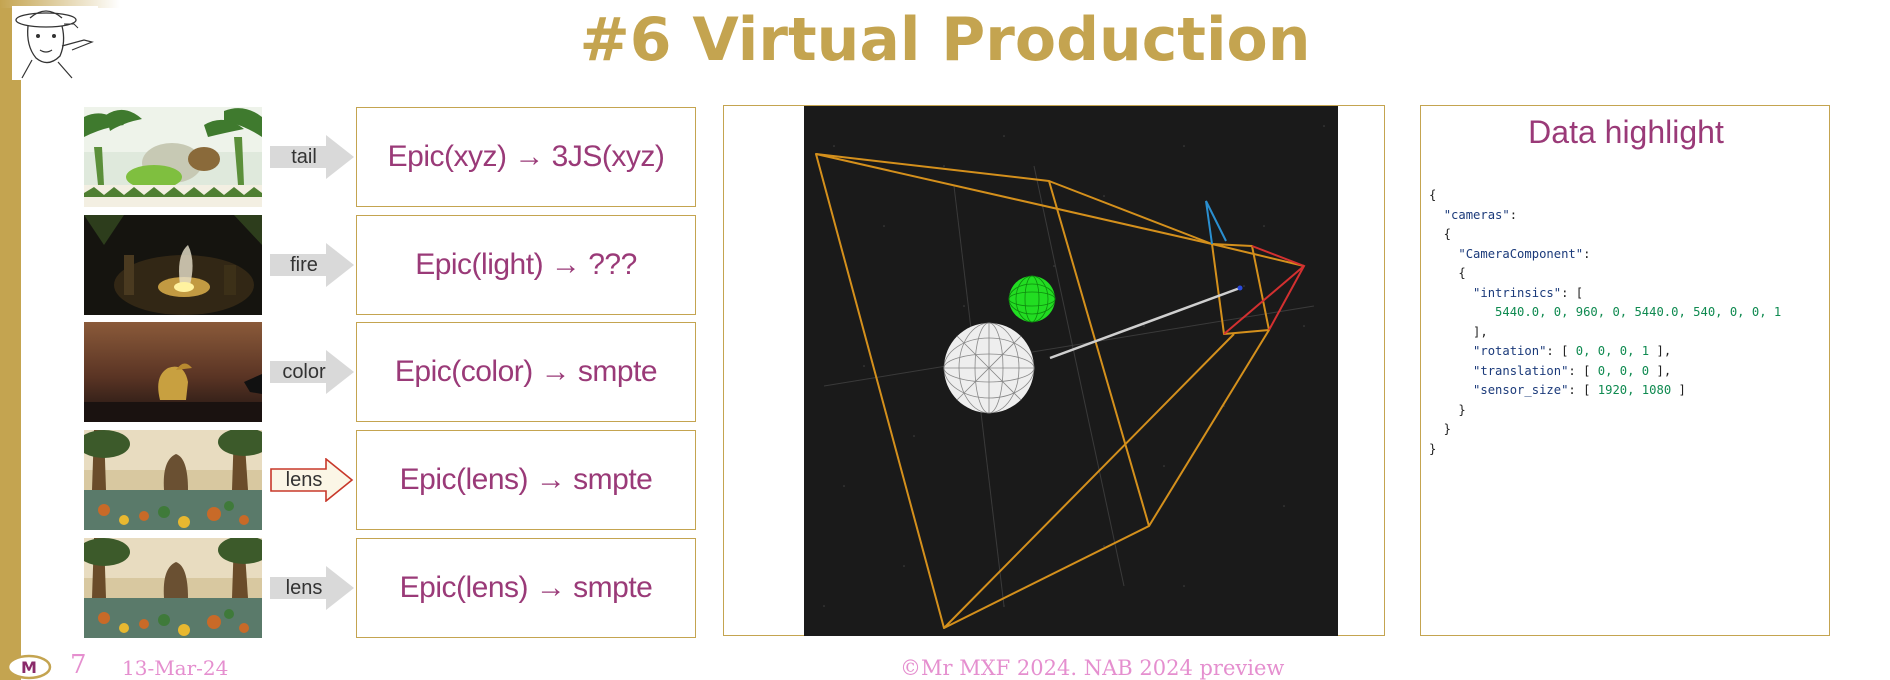 The width and height of the screenshot is (1890, 680). I want to click on json-value: 0, 0, 0, so click(1623, 370).